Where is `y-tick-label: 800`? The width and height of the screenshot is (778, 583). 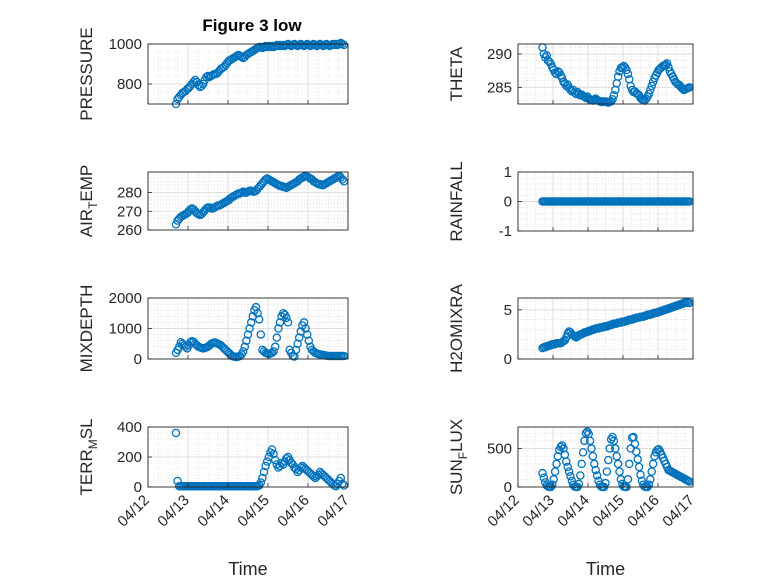
y-tick-label: 800 is located at coordinates (129, 84).